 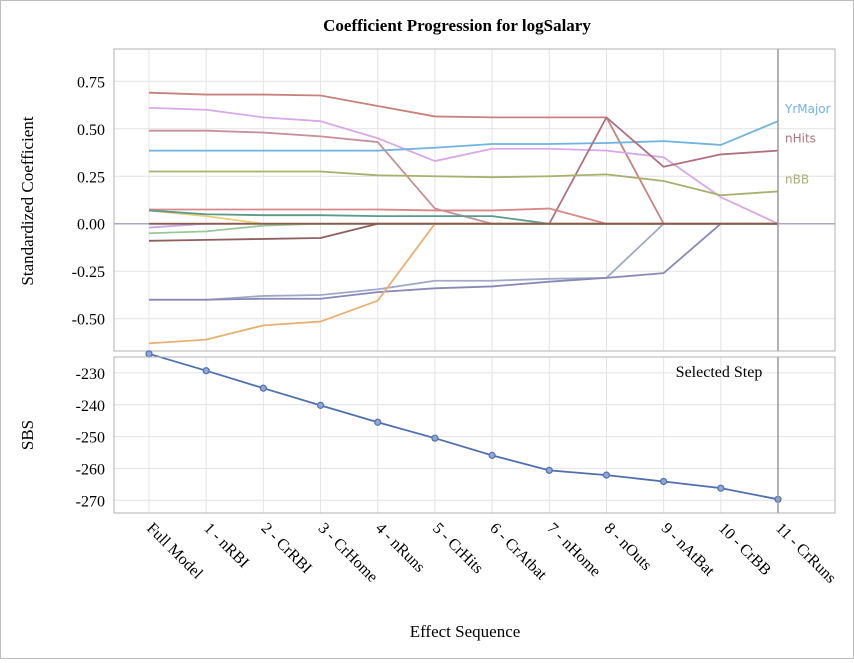 What do you see at coordinates (90, 501) in the screenshot?
I see `sbs-y-tick-label: -270` at bounding box center [90, 501].